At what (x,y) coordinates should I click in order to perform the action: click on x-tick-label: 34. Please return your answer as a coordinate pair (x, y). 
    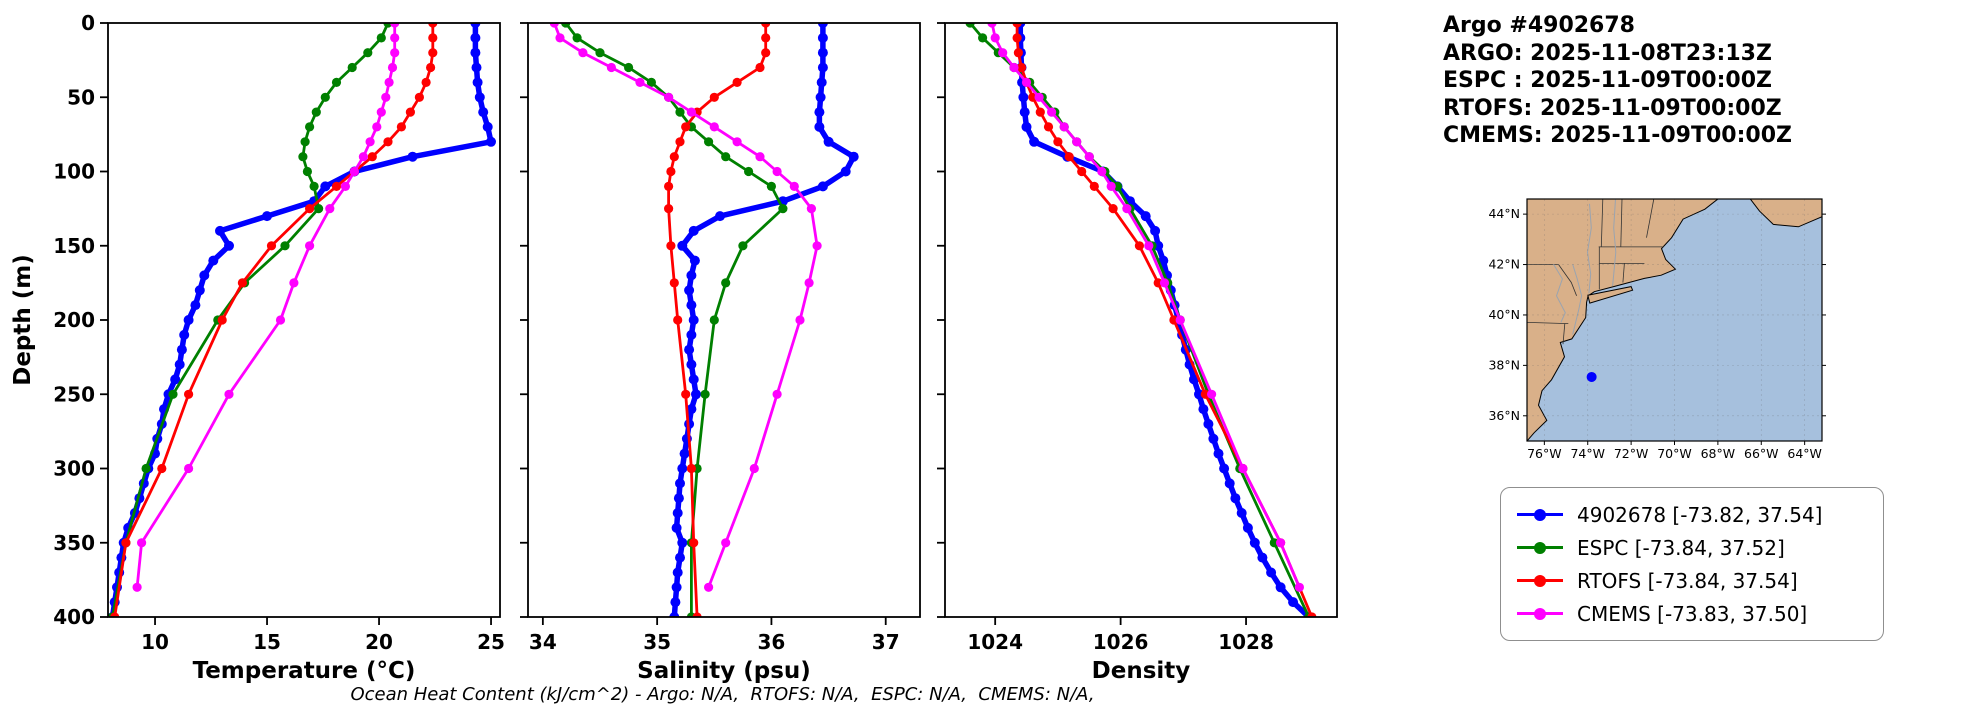
    Looking at the image, I should click on (543, 642).